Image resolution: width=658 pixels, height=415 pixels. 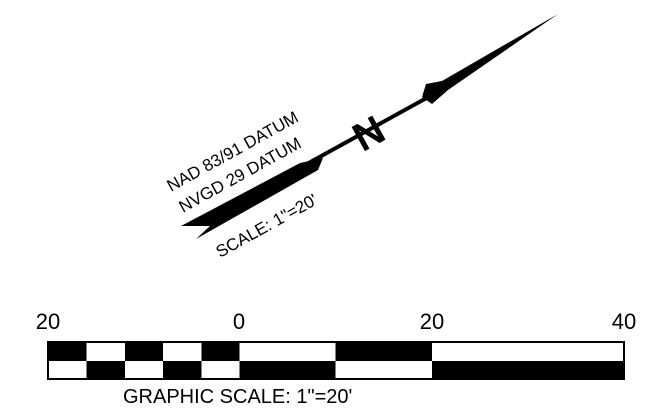 I want to click on scale-tick-label: 40, so click(x=624, y=321).